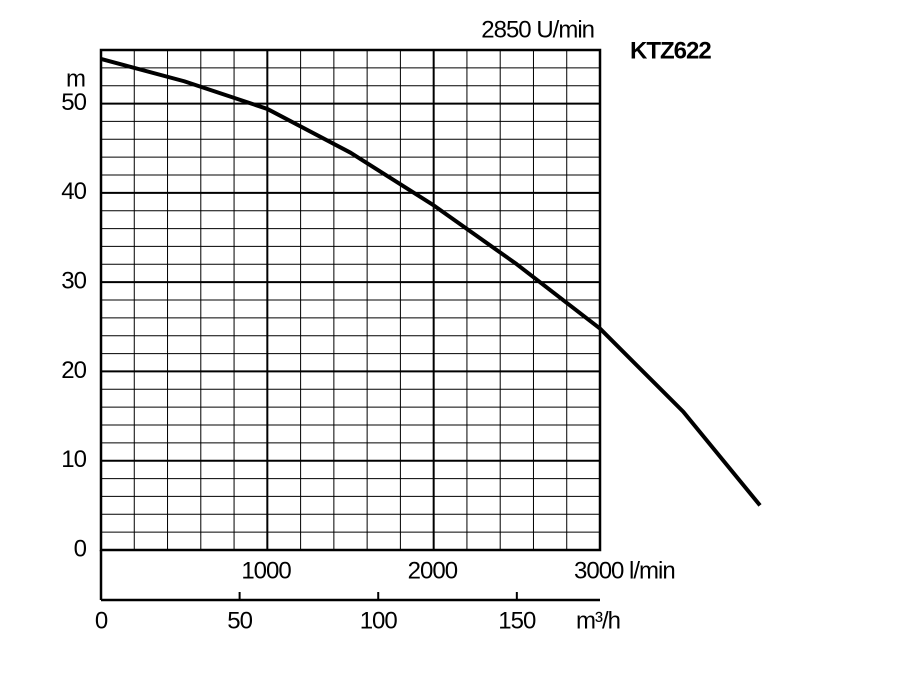 The height and width of the screenshot is (700, 900). I want to click on chart-title: KTZ622, so click(670, 50).